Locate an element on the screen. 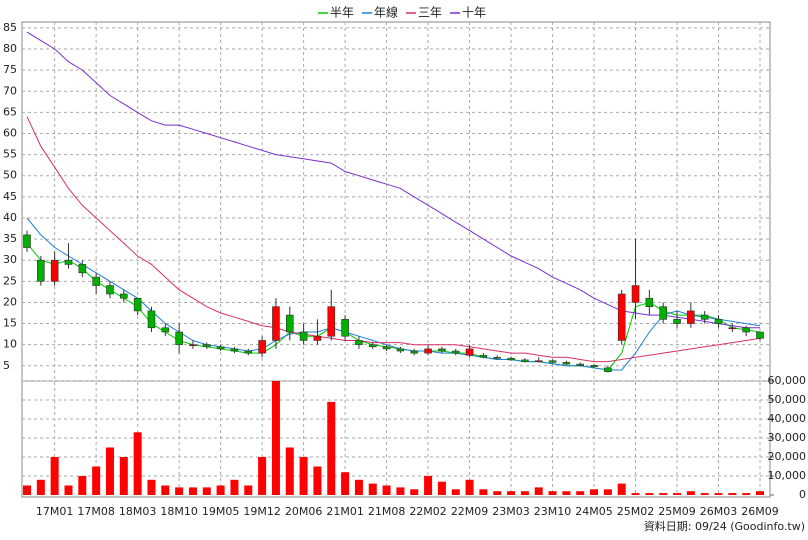 This screenshot has width=808, height=540. y-tick-label: 70 is located at coordinates (10, 90).